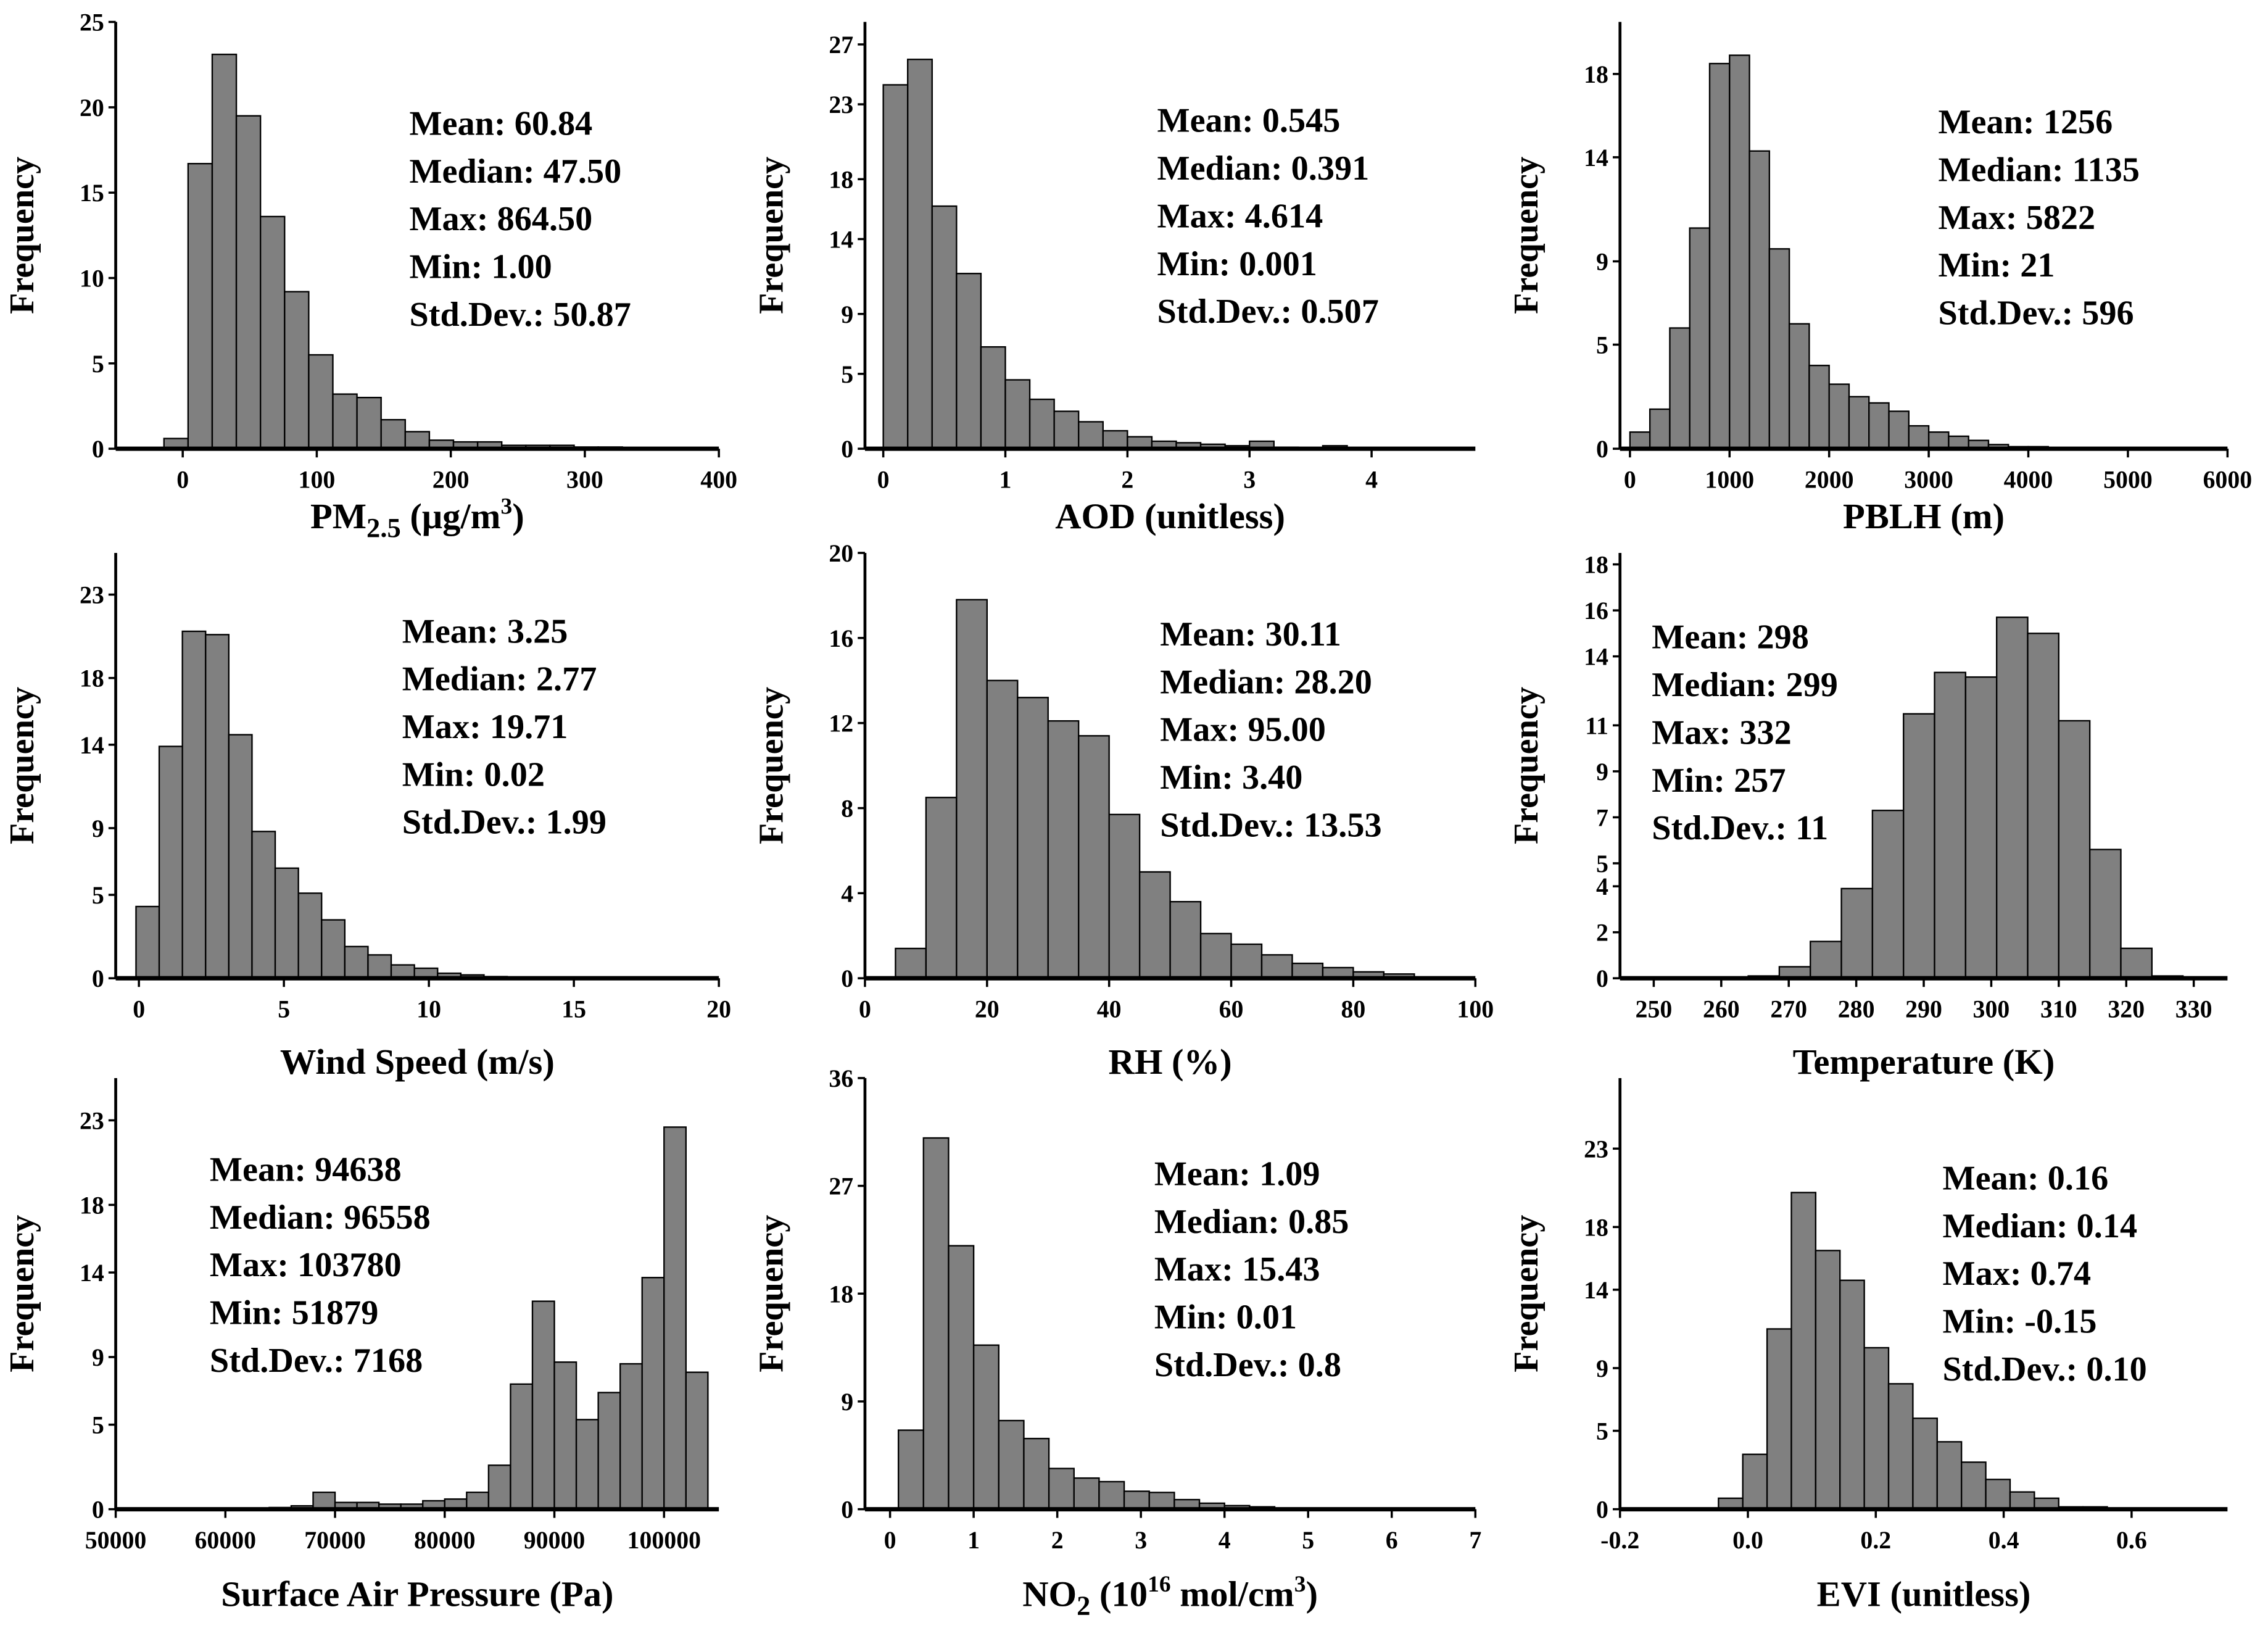 Image resolution: width=2268 pixels, height=1644 pixels. What do you see at coordinates (2131, 1540) in the screenshot?
I see `x-tick-label: 0.6` at bounding box center [2131, 1540].